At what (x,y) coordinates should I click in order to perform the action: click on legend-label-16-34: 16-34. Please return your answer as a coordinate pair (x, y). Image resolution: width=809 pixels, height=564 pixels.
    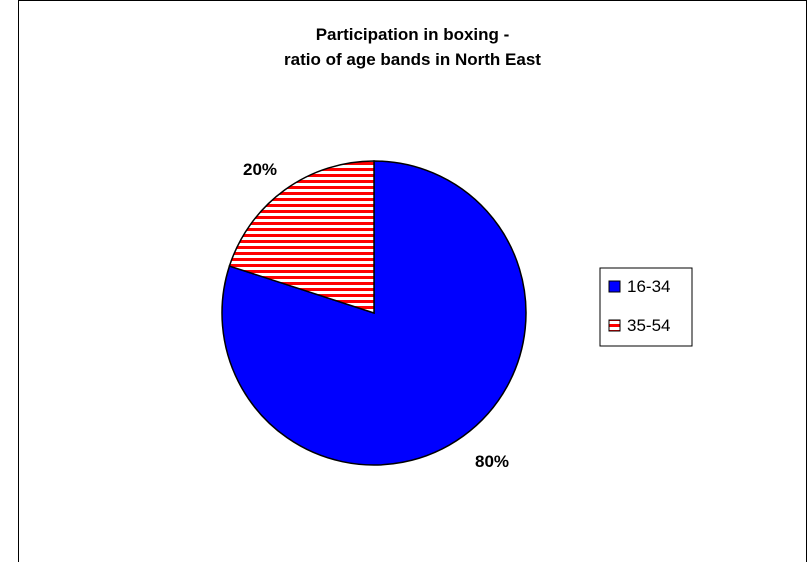
    Looking at the image, I should click on (648, 286).